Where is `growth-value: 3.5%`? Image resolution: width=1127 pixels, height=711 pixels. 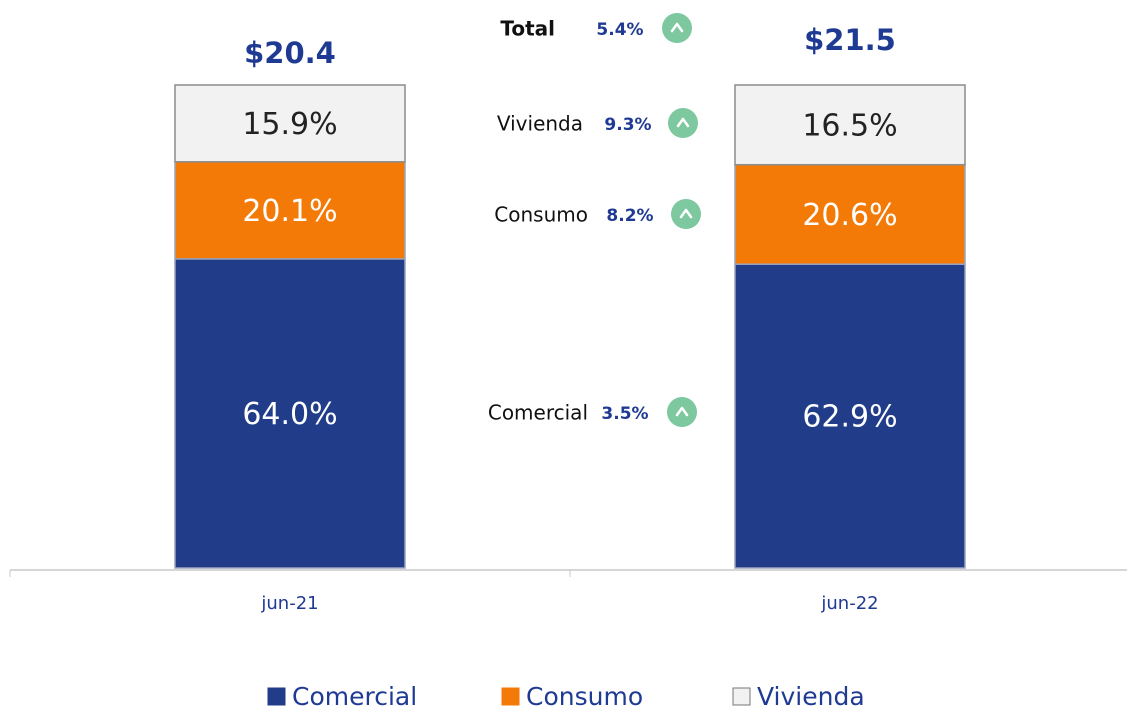
growth-value: 3.5% is located at coordinates (624, 414).